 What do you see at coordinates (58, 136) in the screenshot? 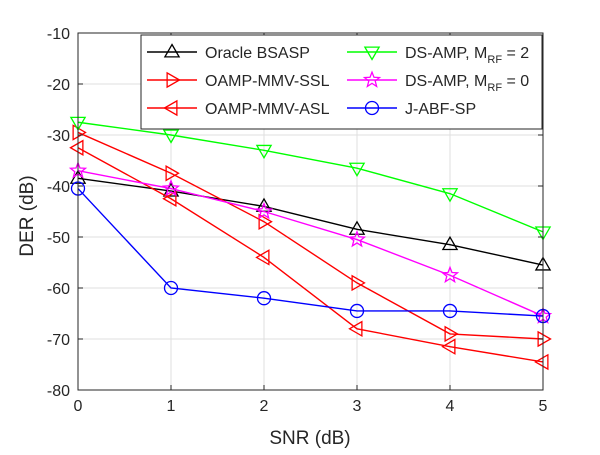
I see `y-tick-label: -30` at bounding box center [58, 136].